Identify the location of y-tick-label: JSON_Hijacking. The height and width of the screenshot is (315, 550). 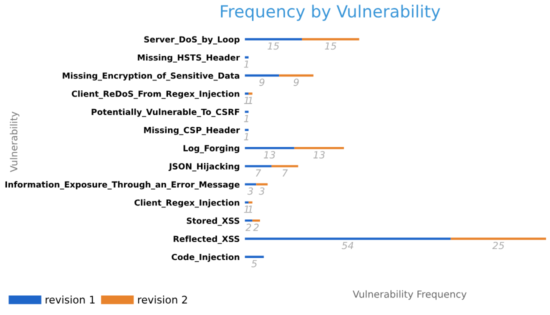
(204, 167).